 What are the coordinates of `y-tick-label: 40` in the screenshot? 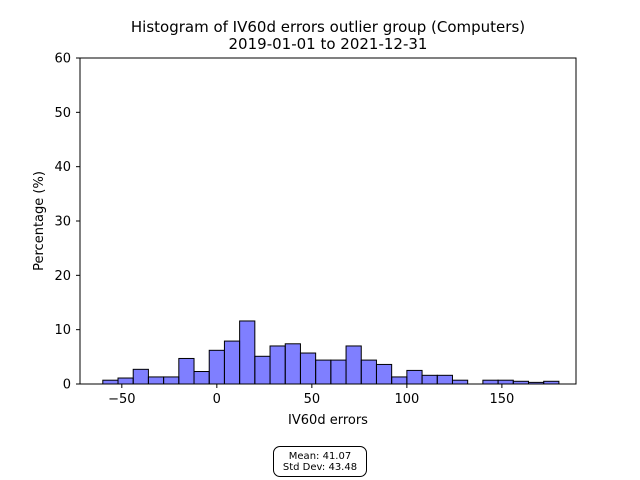 It's located at (62, 167).